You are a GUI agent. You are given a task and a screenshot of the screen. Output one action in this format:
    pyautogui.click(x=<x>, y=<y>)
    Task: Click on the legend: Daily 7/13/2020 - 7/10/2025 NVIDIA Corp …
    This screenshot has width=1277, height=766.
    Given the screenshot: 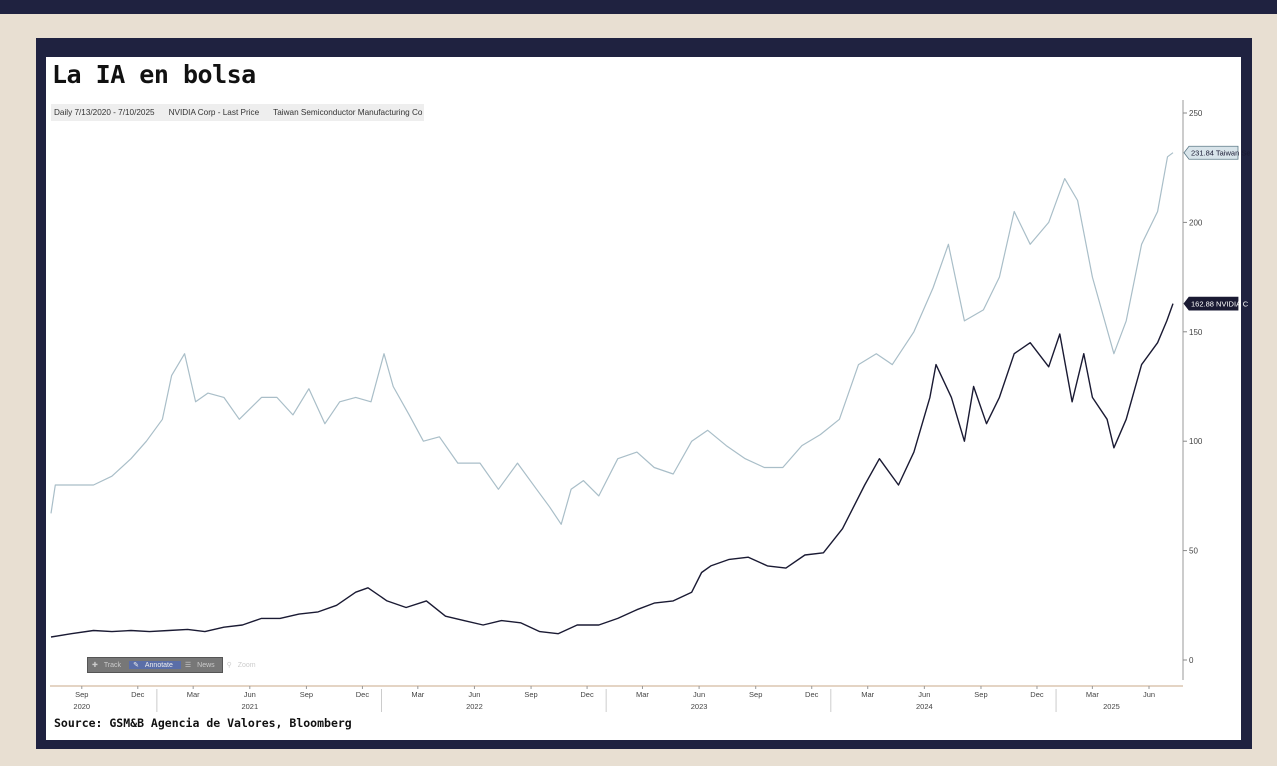 What is the action you would take?
    pyautogui.click(x=237, y=112)
    